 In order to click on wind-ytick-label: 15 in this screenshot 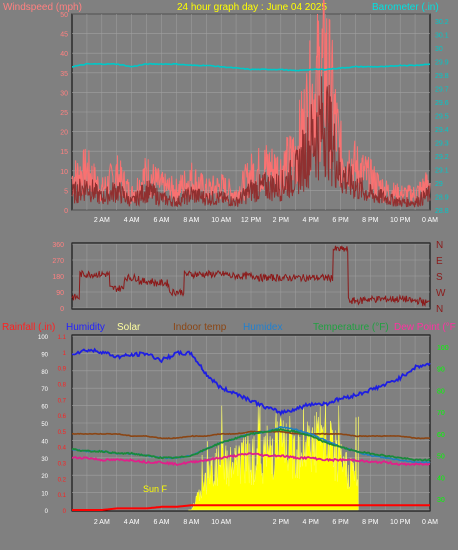, I will do `click(64, 152)`.